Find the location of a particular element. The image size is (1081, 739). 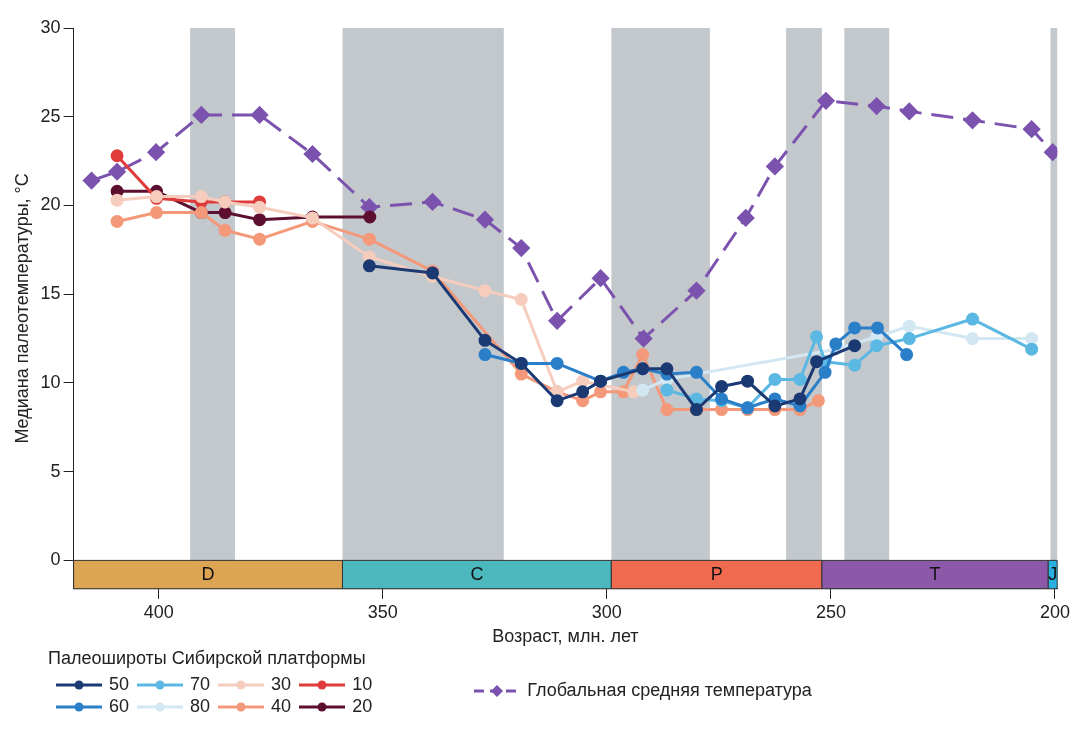

x-tick-label: 400 is located at coordinates (158, 611).